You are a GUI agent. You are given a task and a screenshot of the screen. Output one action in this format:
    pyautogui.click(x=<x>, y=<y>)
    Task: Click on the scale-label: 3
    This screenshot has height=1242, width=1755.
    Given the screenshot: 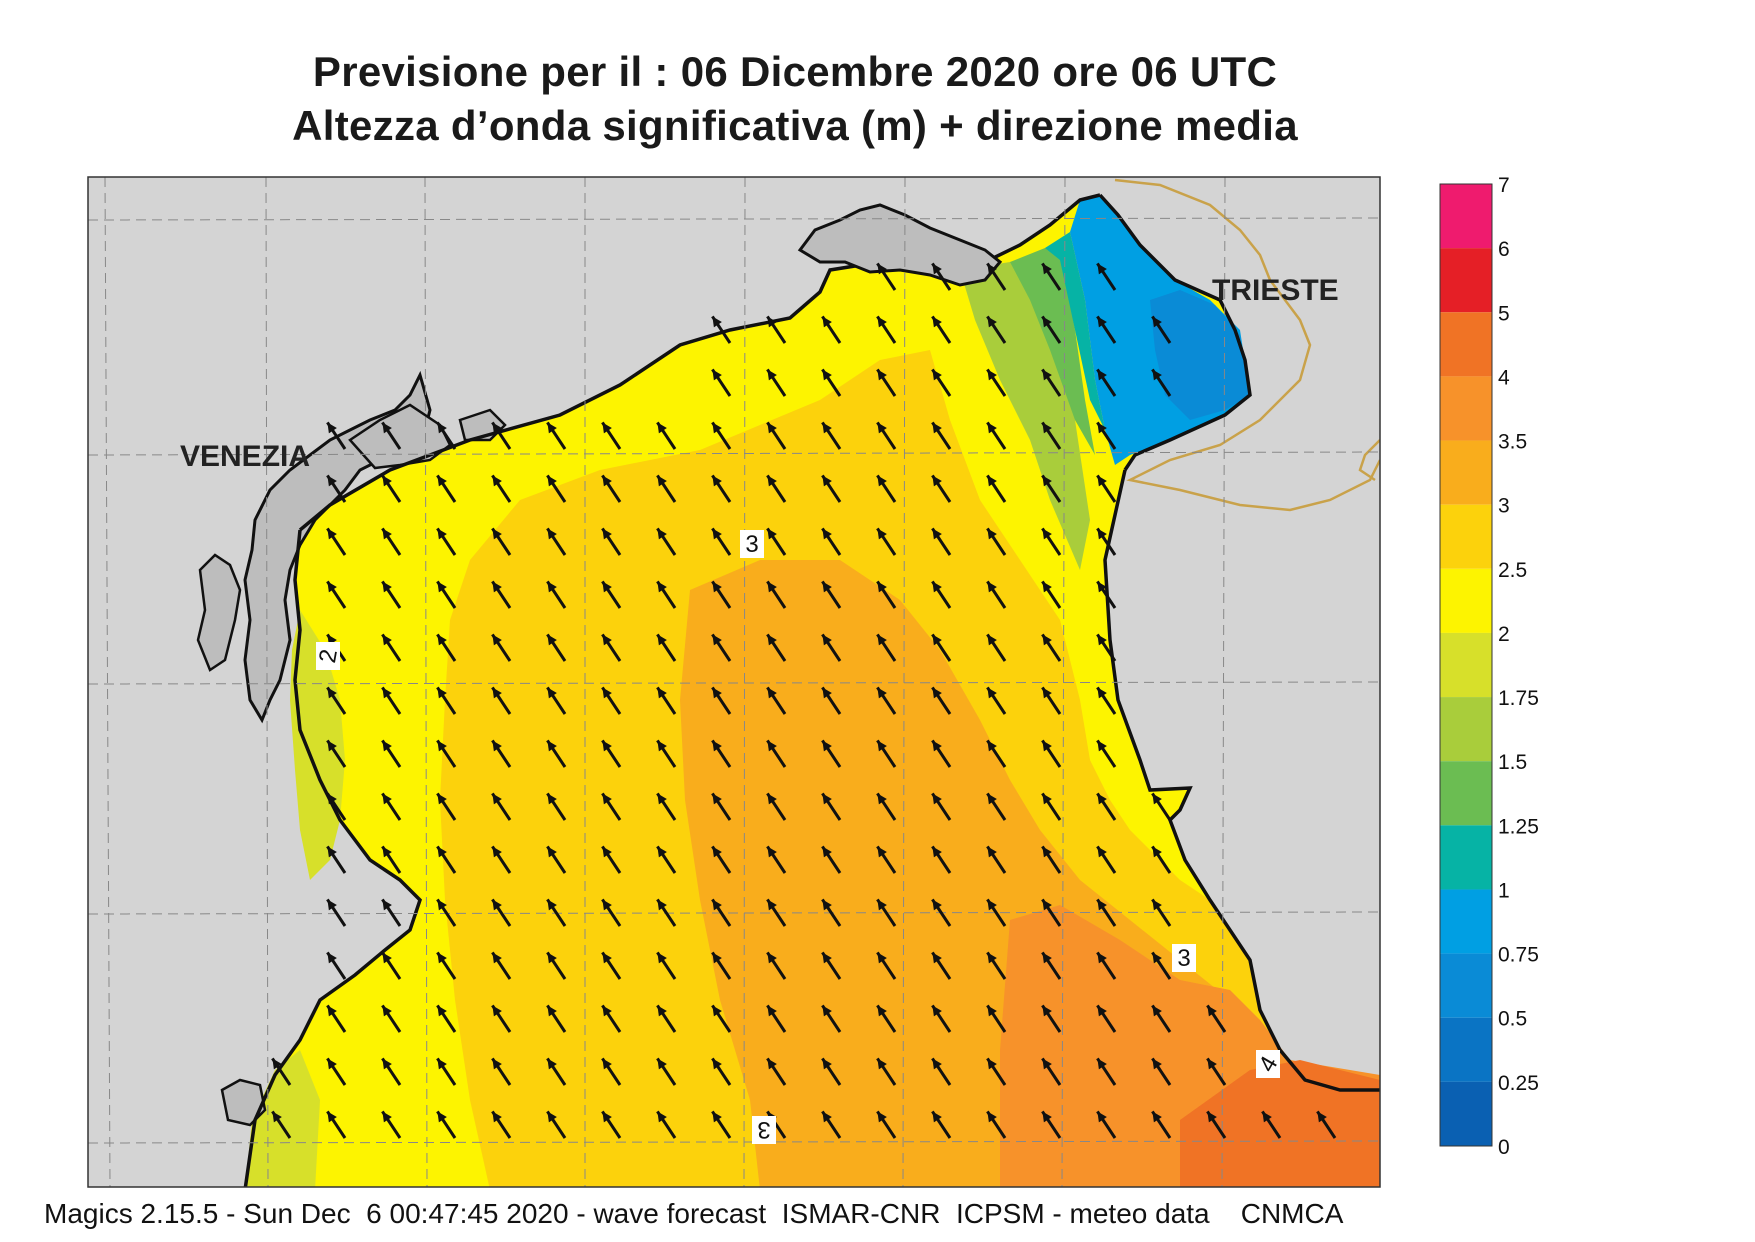 What is the action you would take?
    pyautogui.click(x=1504, y=506)
    